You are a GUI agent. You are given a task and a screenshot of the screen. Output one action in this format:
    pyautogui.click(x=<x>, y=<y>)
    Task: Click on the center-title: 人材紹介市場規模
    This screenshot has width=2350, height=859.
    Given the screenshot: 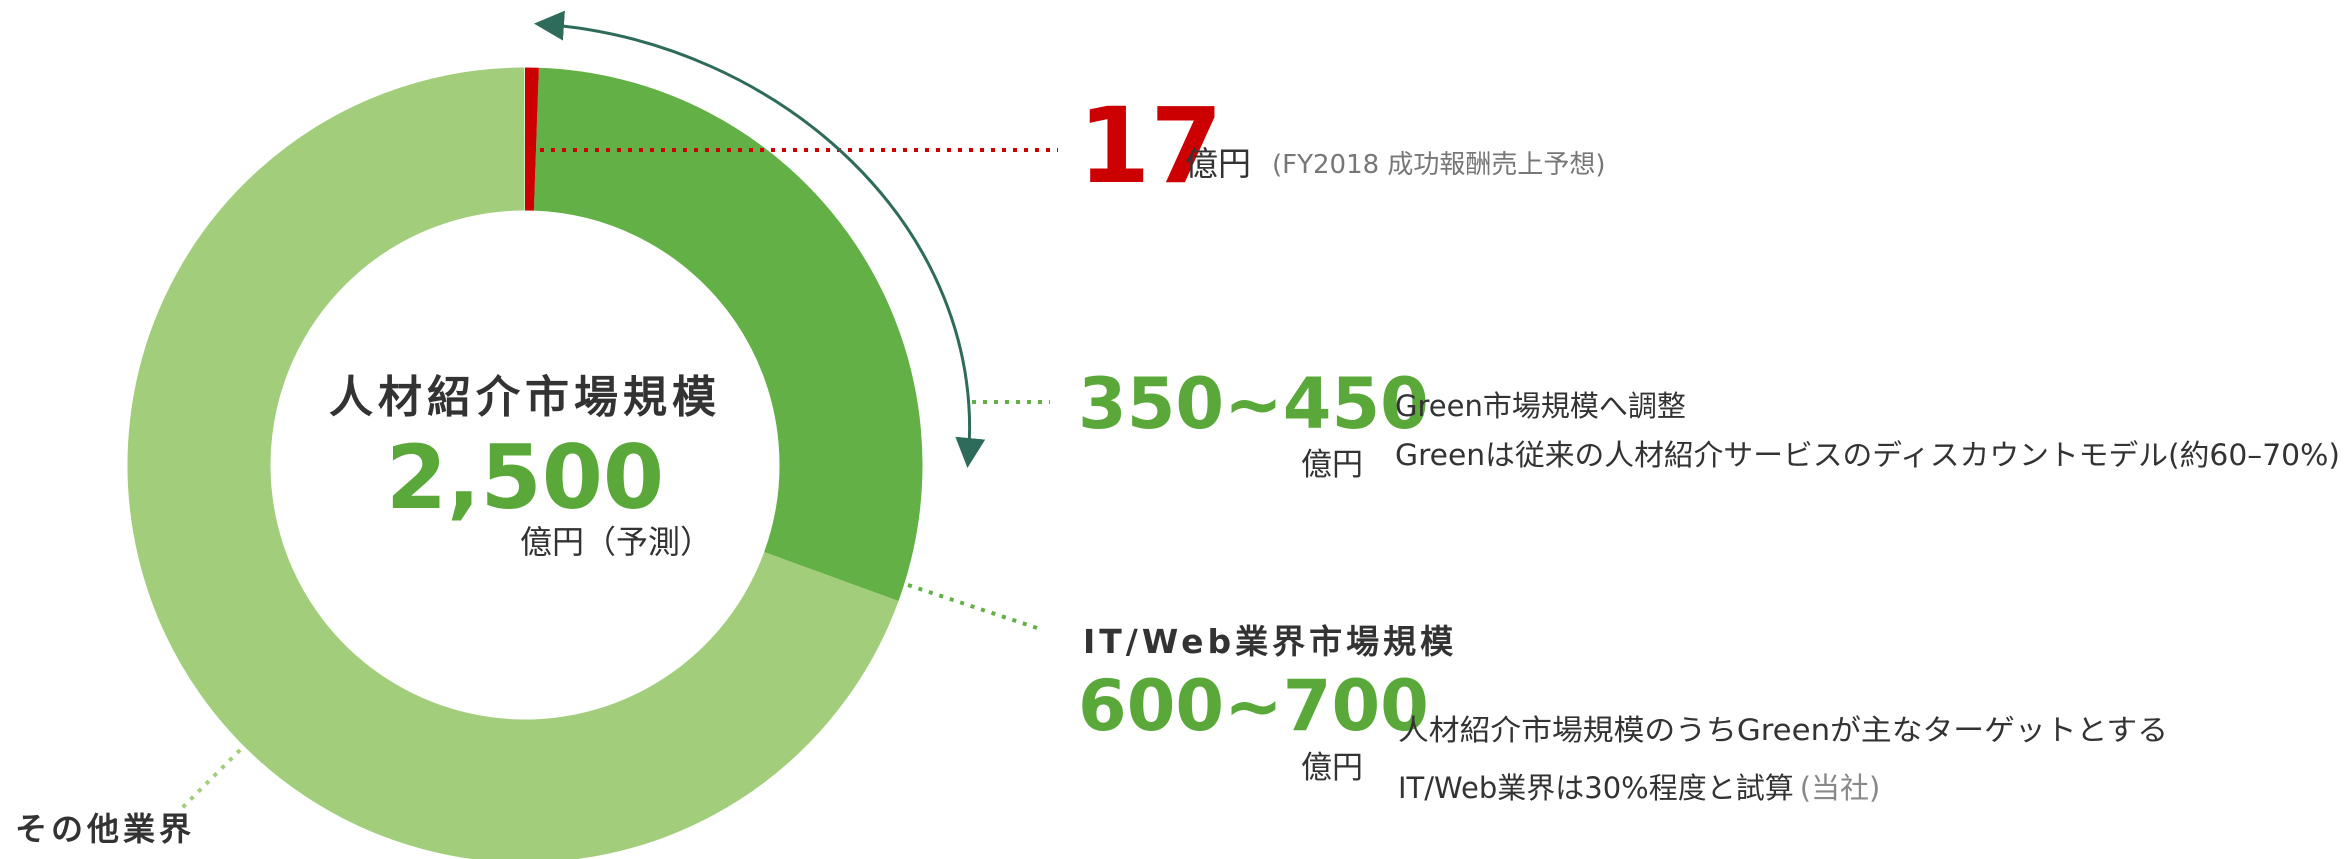 What is the action you would take?
    pyautogui.click(x=525, y=397)
    